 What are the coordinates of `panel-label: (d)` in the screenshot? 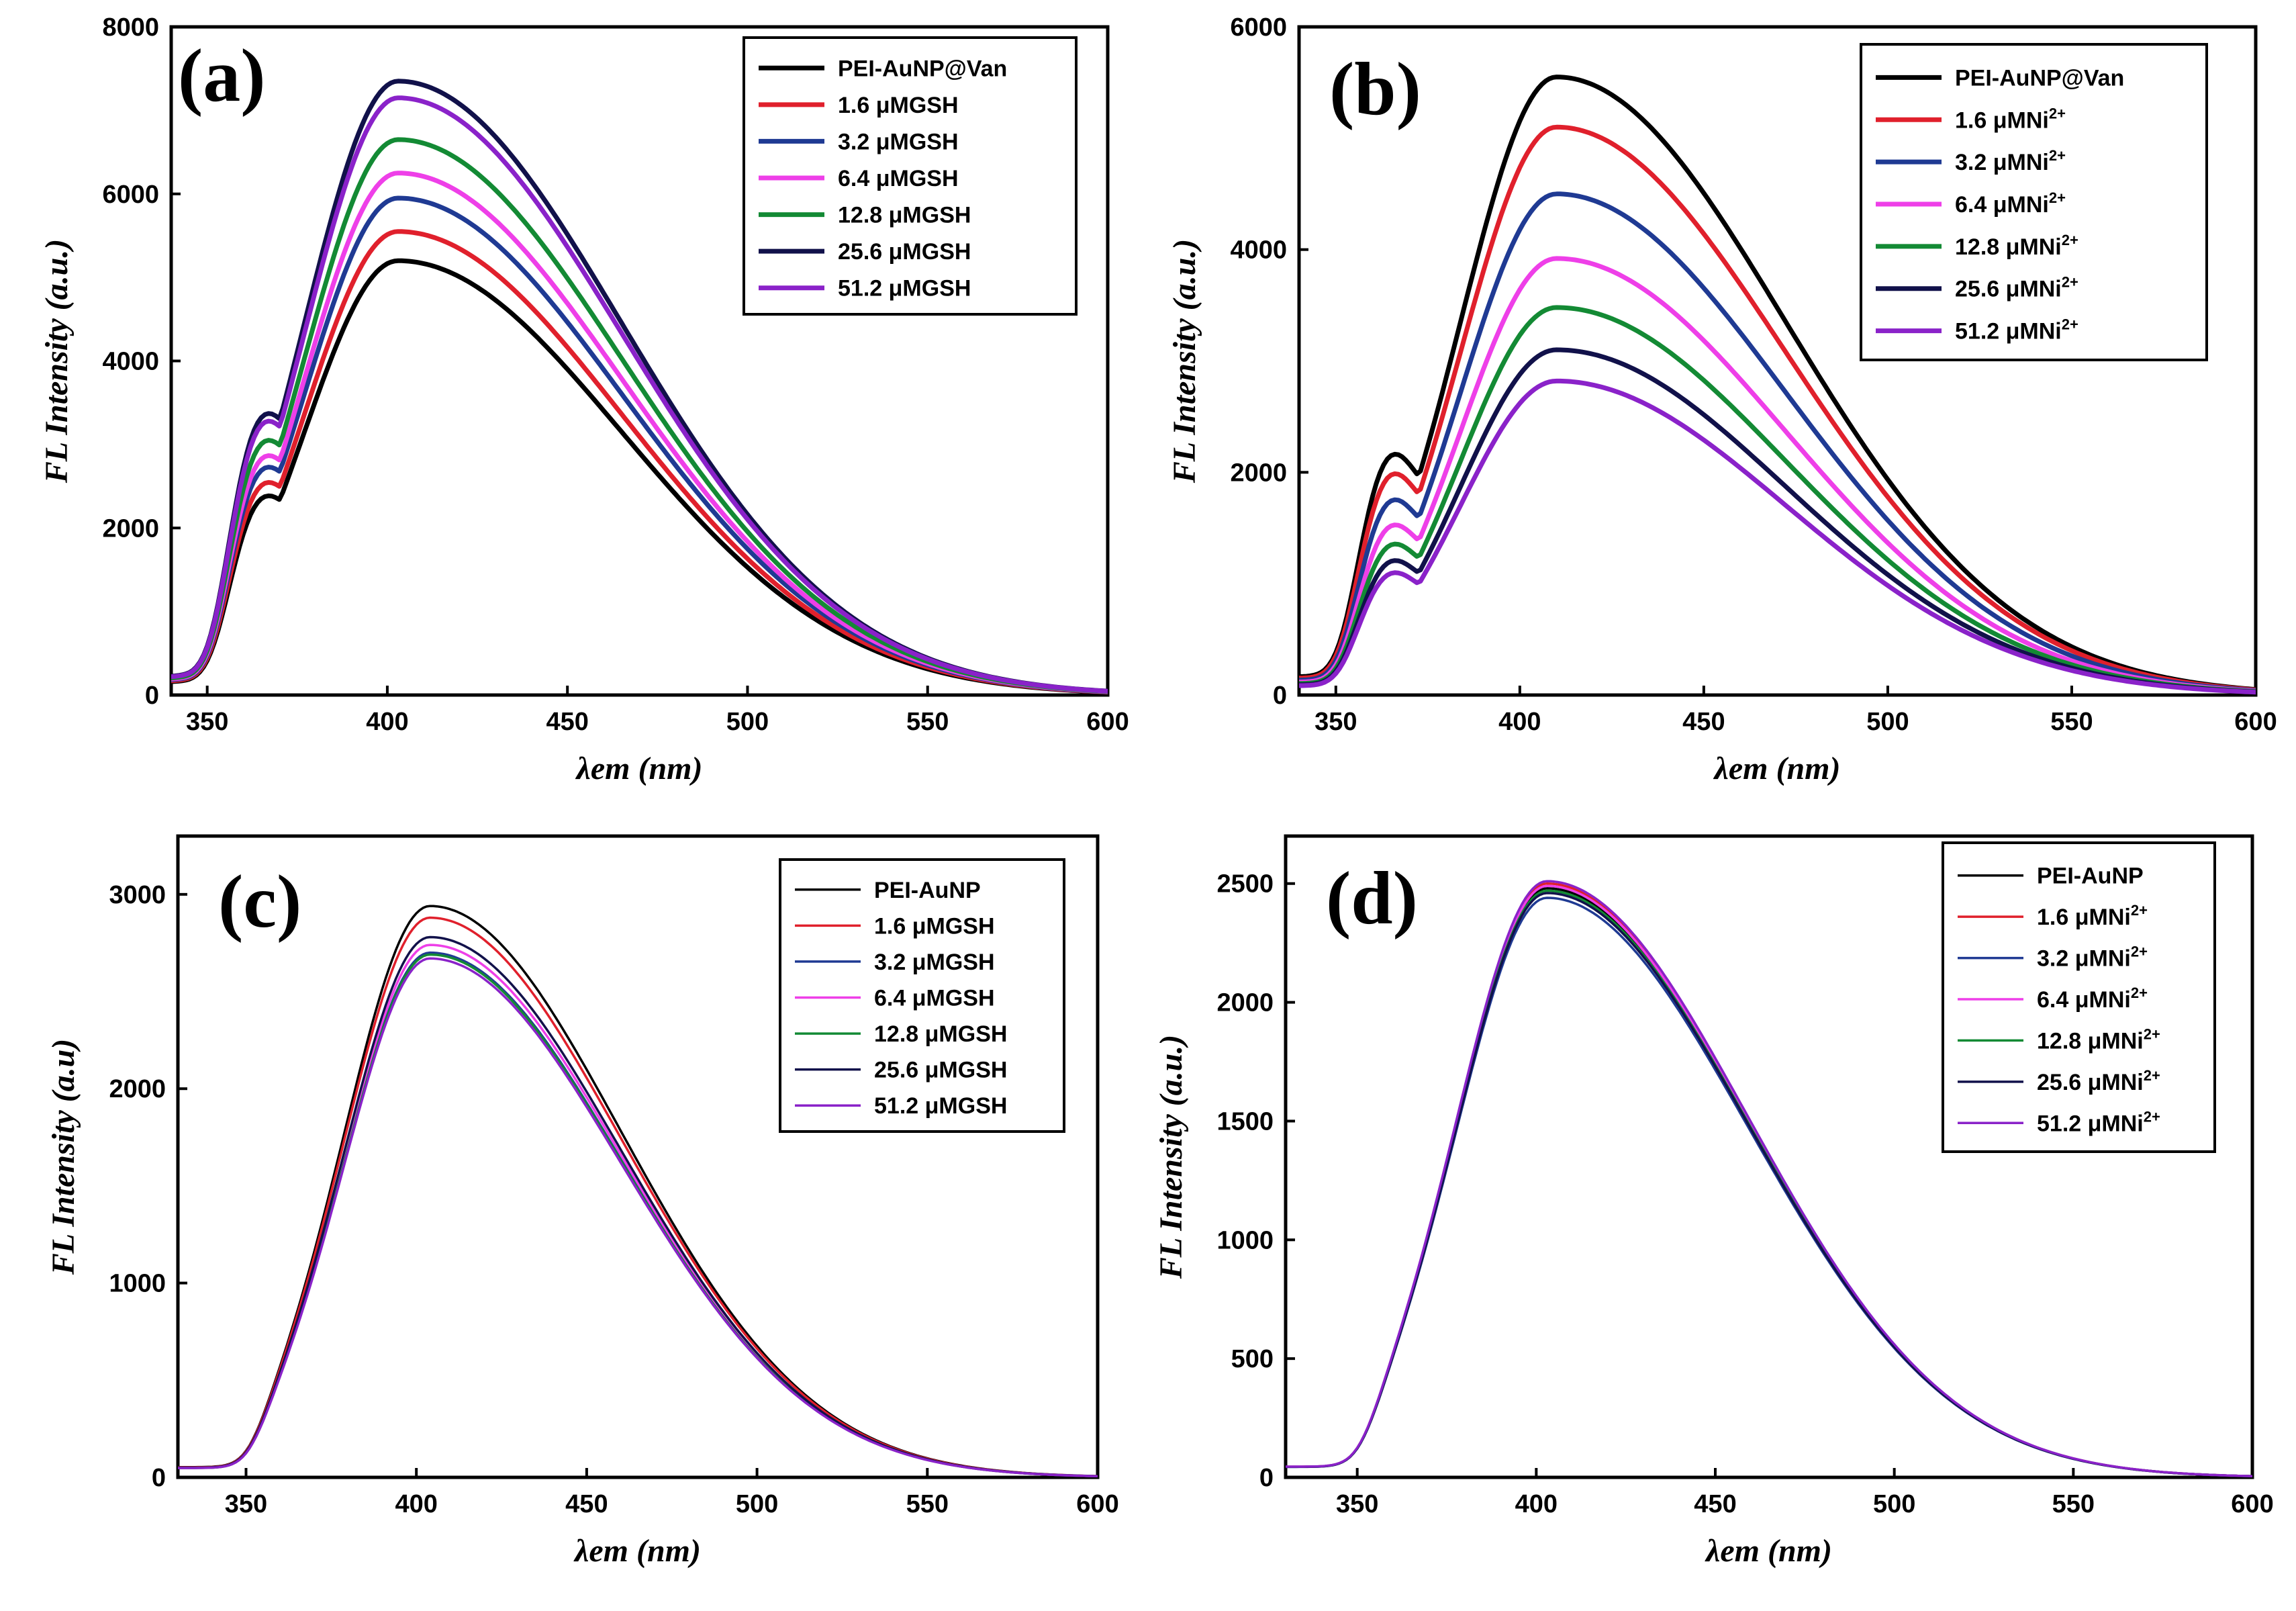 It's located at (1372, 899).